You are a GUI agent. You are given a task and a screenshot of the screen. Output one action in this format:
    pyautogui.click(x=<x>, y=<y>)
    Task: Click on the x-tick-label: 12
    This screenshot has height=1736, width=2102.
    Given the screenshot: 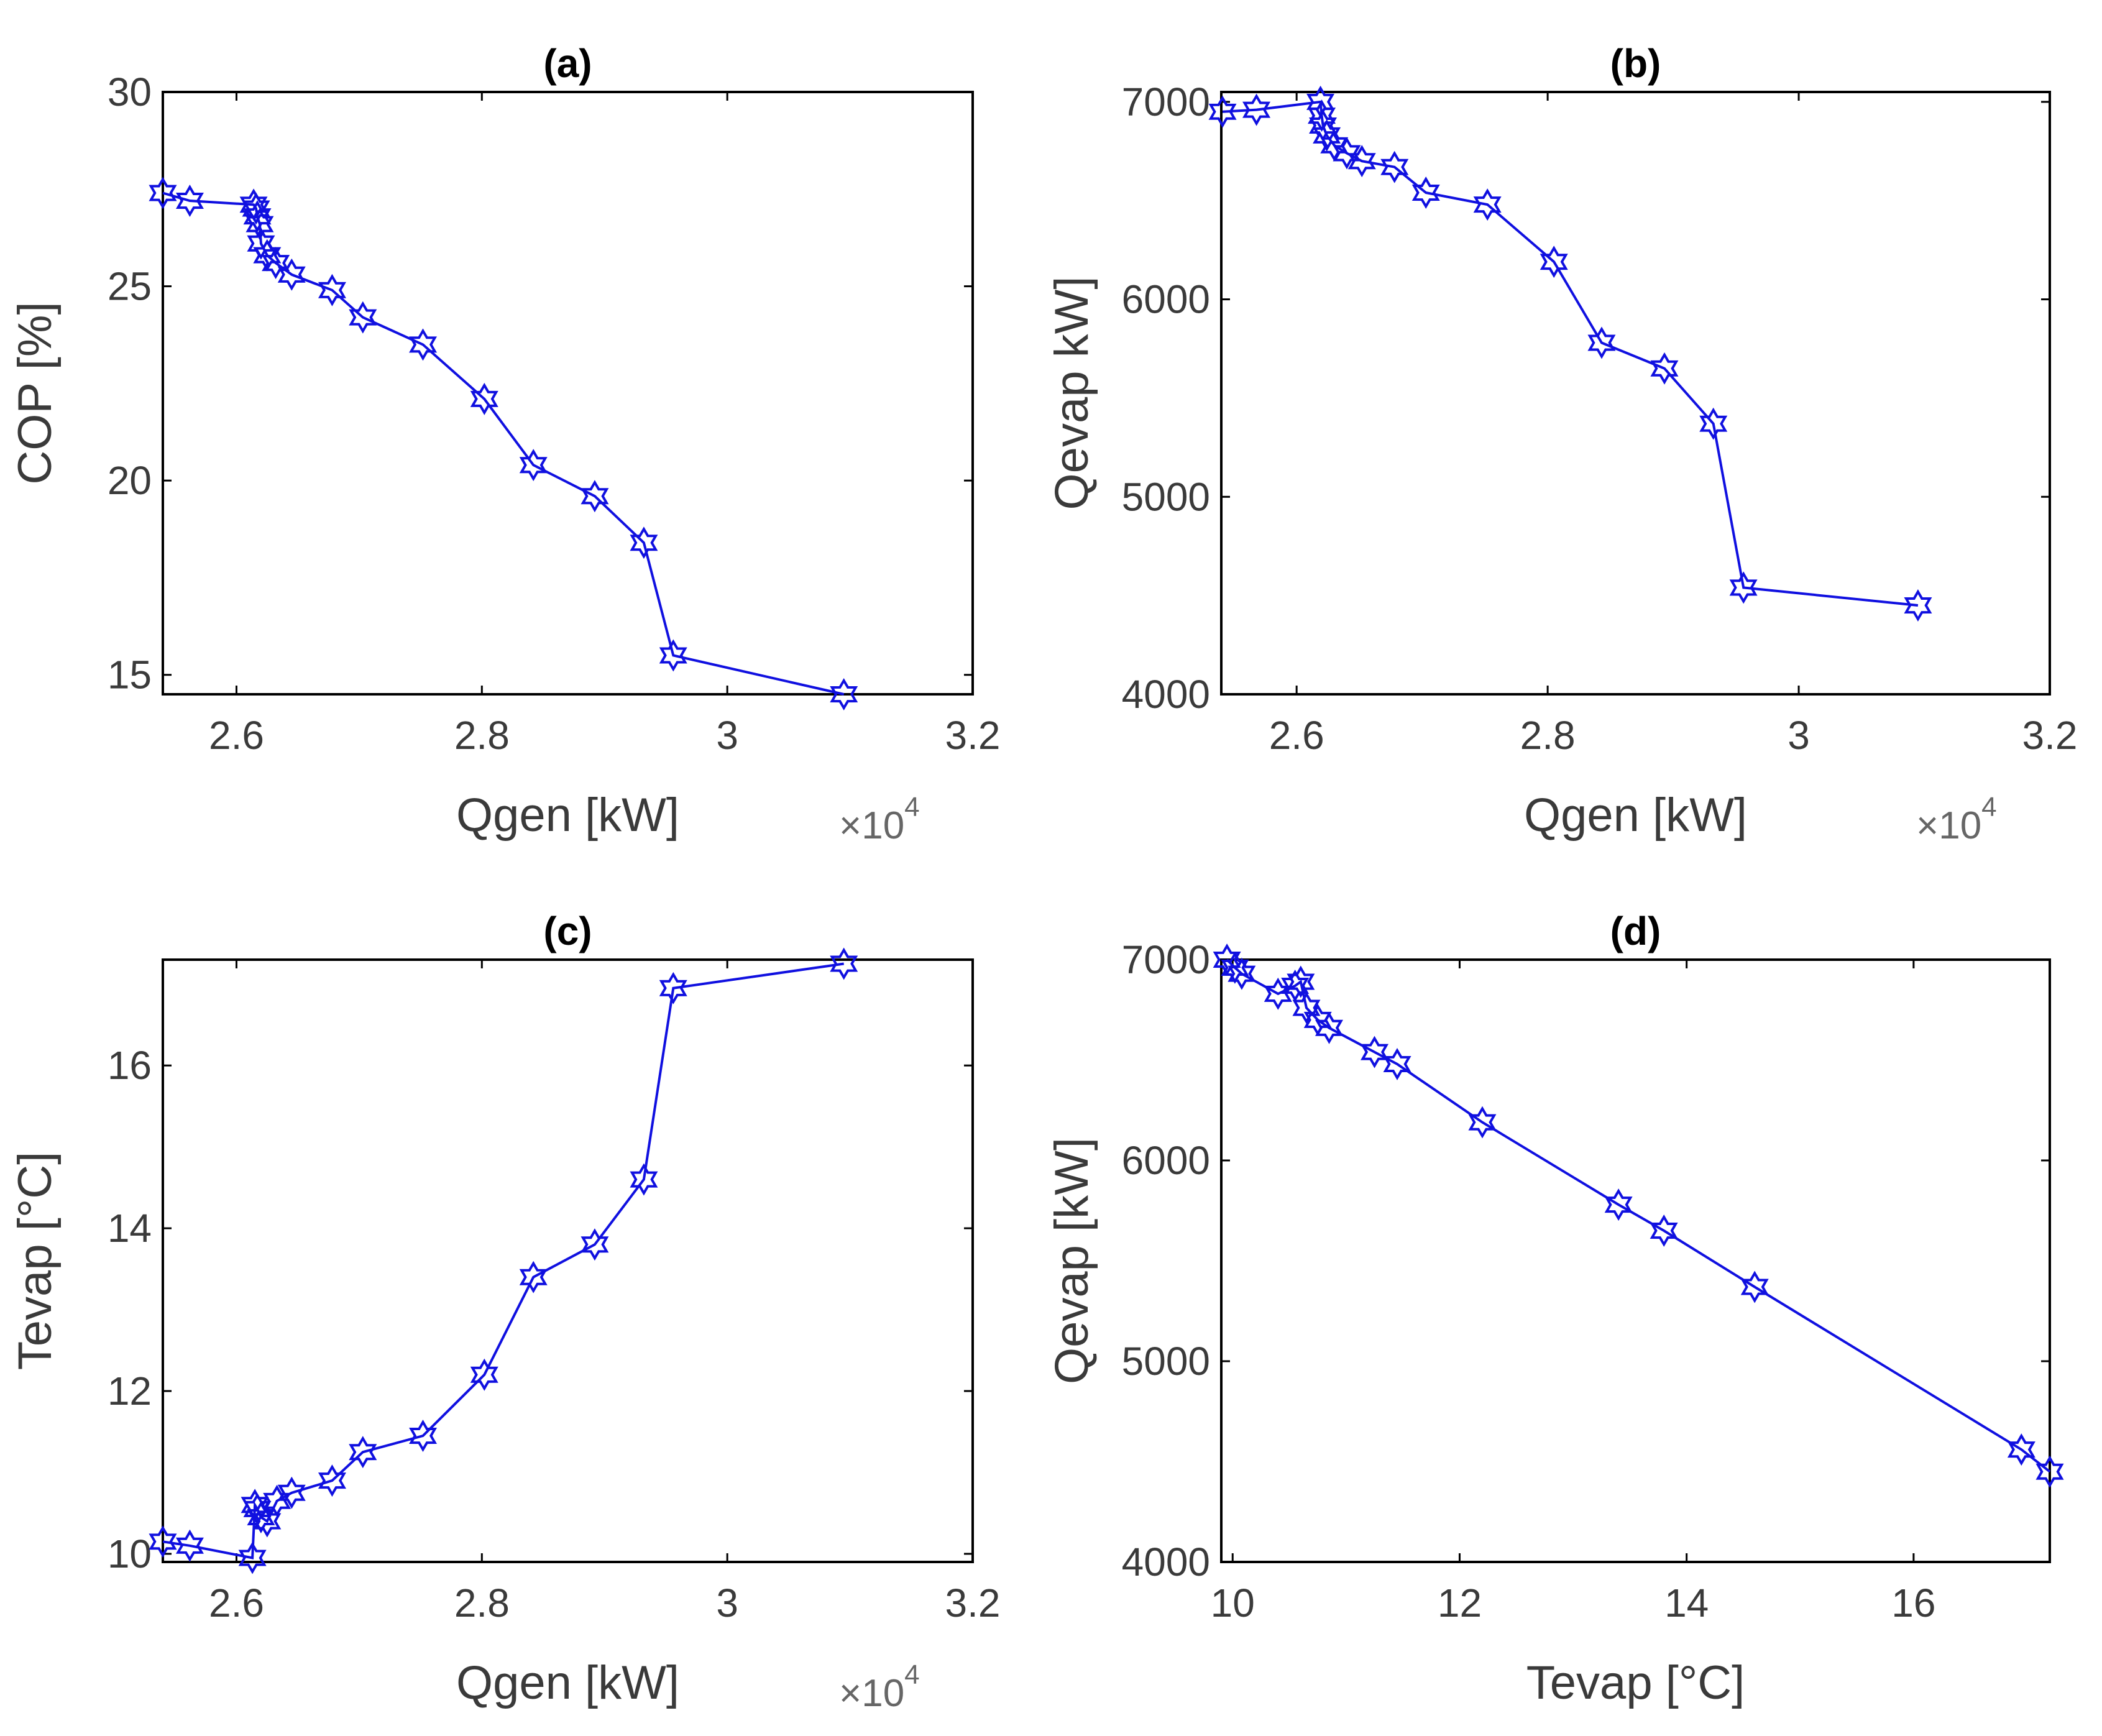 What is the action you would take?
    pyautogui.click(x=1460, y=1603)
    